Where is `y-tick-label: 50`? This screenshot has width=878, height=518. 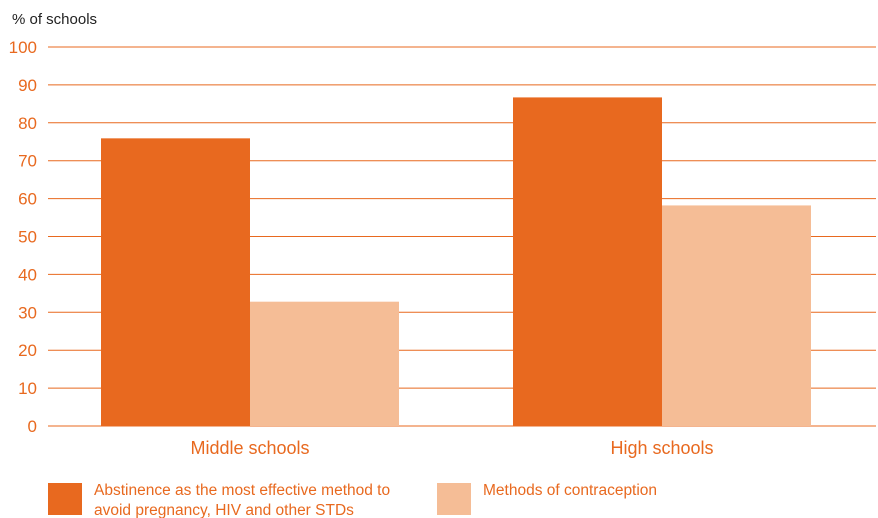 y-tick-label: 50 is located at coordinates (27, 237).